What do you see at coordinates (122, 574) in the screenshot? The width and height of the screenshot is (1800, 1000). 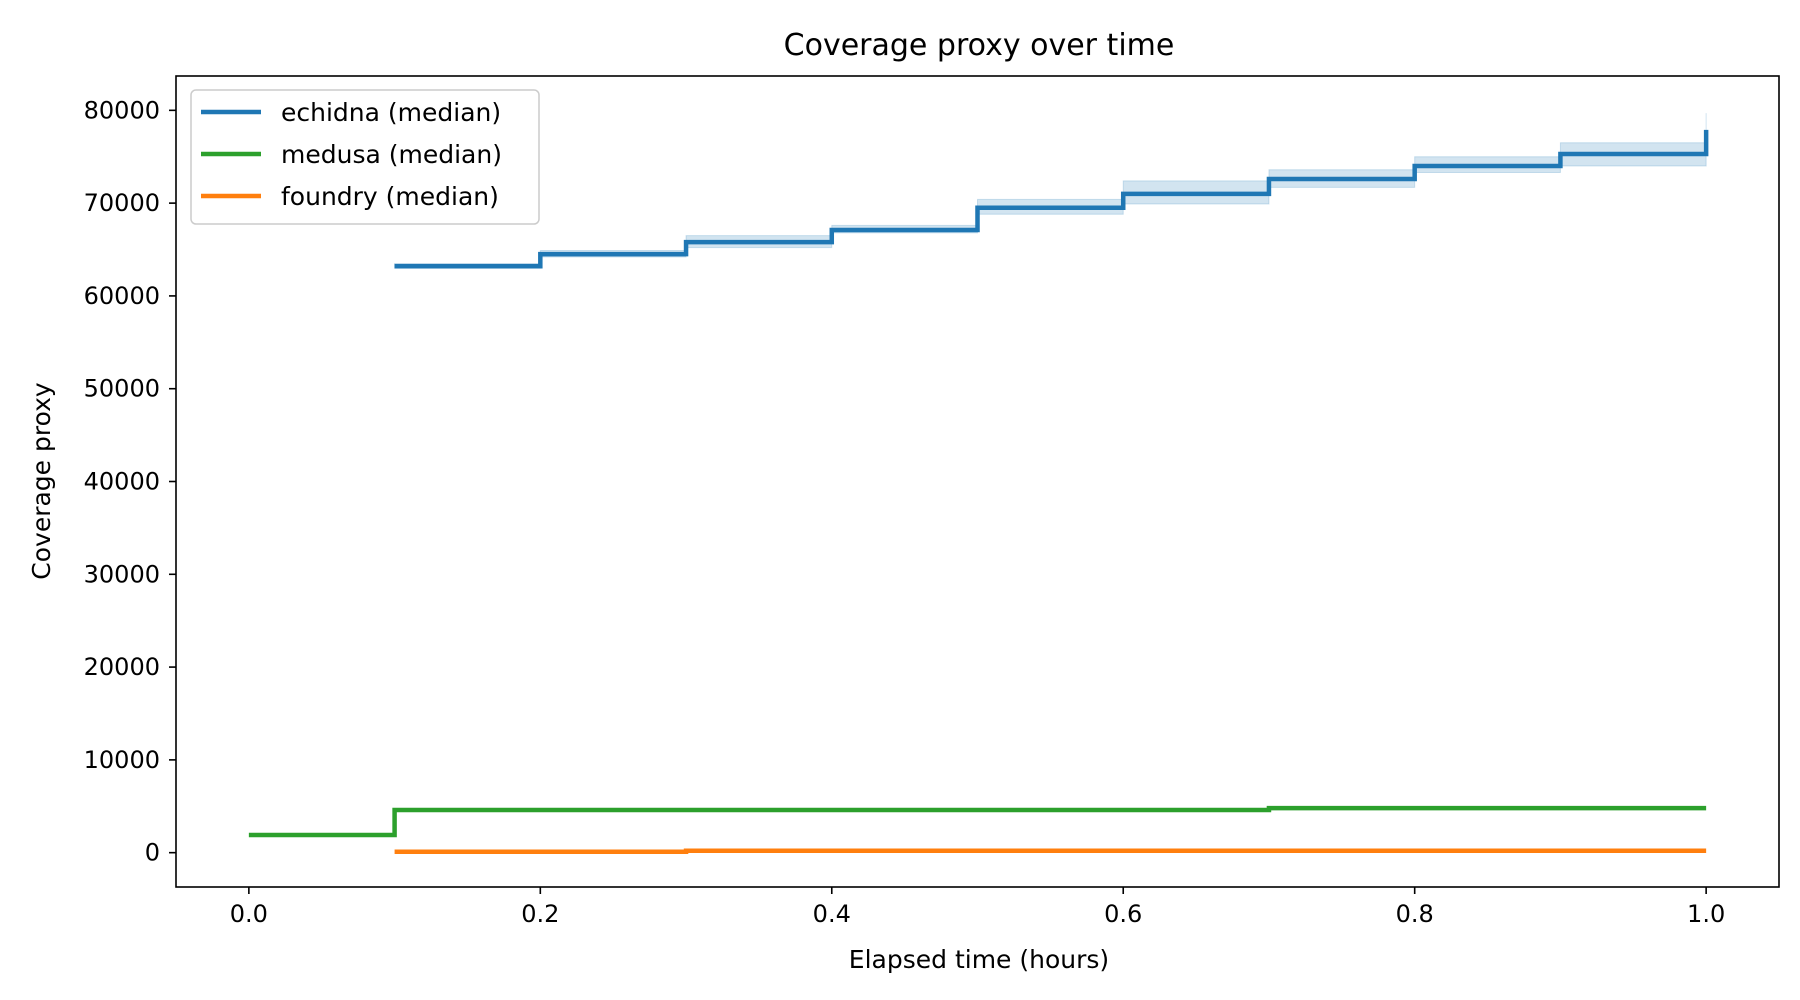 I see `y-tick-label: 30000` at bounding box center [122, 574].